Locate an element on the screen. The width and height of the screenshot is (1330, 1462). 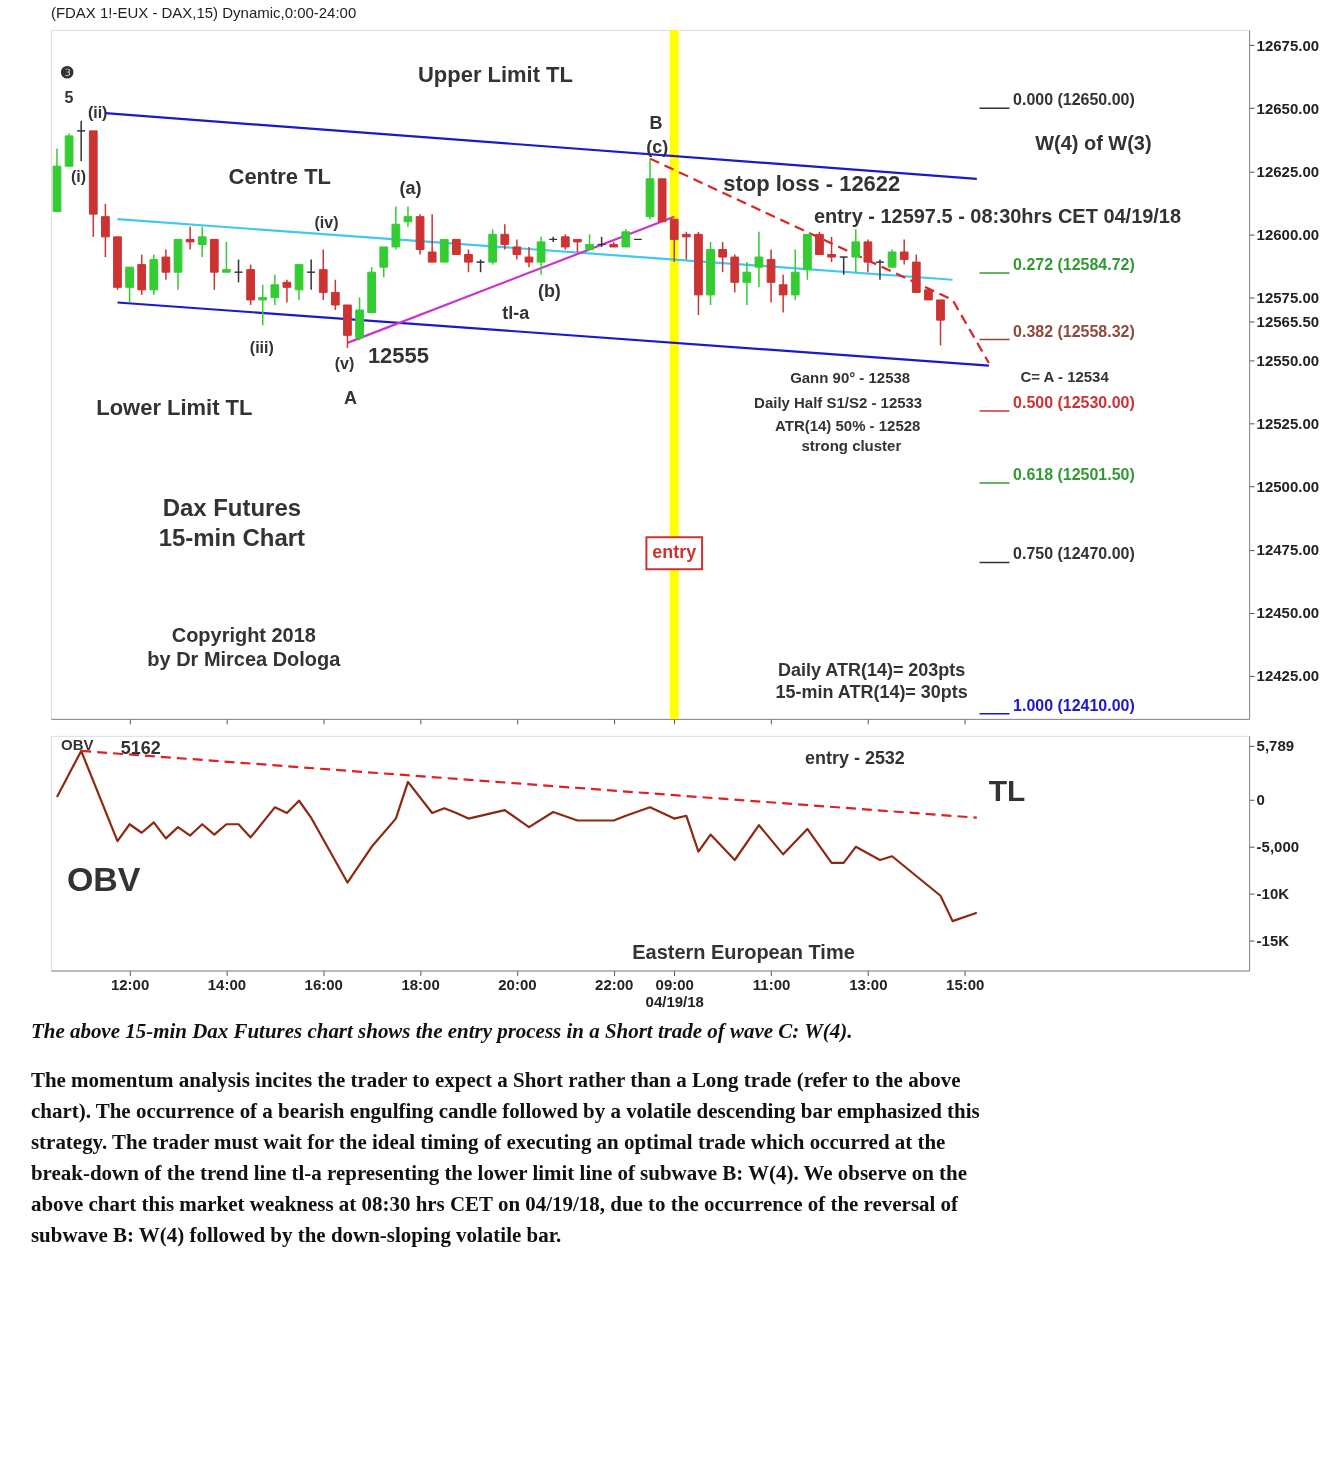
annotation: 5 is located at coordinates (69, 98).